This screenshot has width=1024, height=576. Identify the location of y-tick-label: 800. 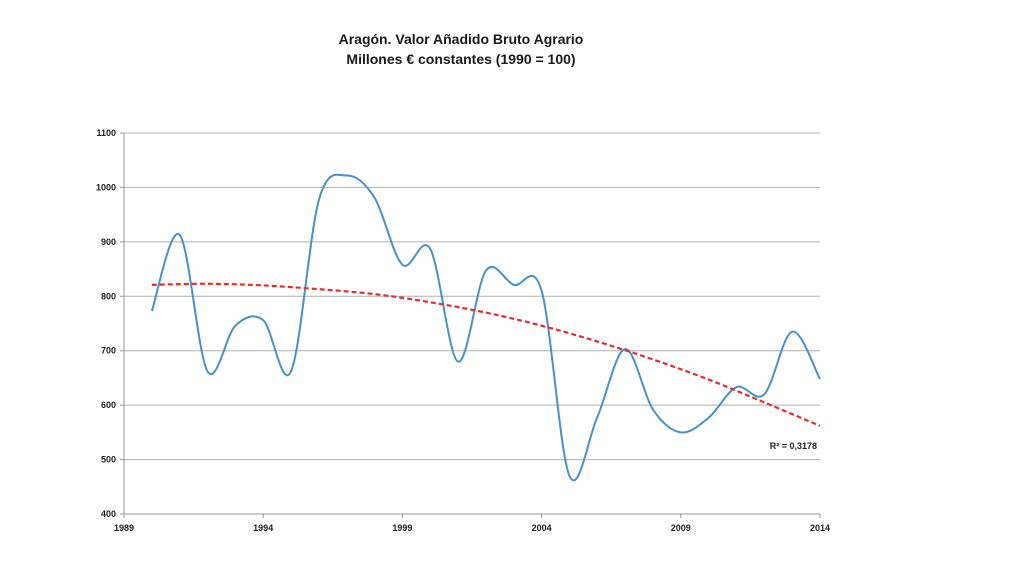
(108, 296).